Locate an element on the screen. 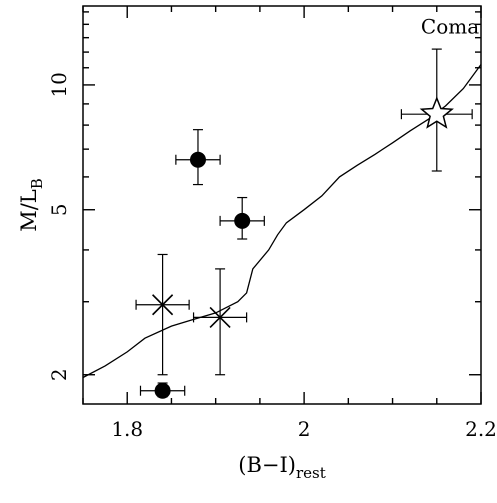 The image size is (497, 503). y-axis-title: M/LB is located at coordinates (31, 205).